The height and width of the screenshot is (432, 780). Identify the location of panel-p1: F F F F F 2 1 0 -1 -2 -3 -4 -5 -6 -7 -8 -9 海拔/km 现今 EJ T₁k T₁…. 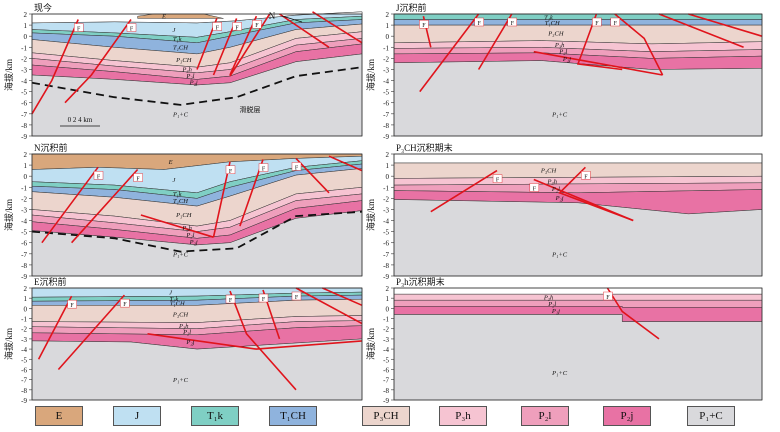
(183, 71).